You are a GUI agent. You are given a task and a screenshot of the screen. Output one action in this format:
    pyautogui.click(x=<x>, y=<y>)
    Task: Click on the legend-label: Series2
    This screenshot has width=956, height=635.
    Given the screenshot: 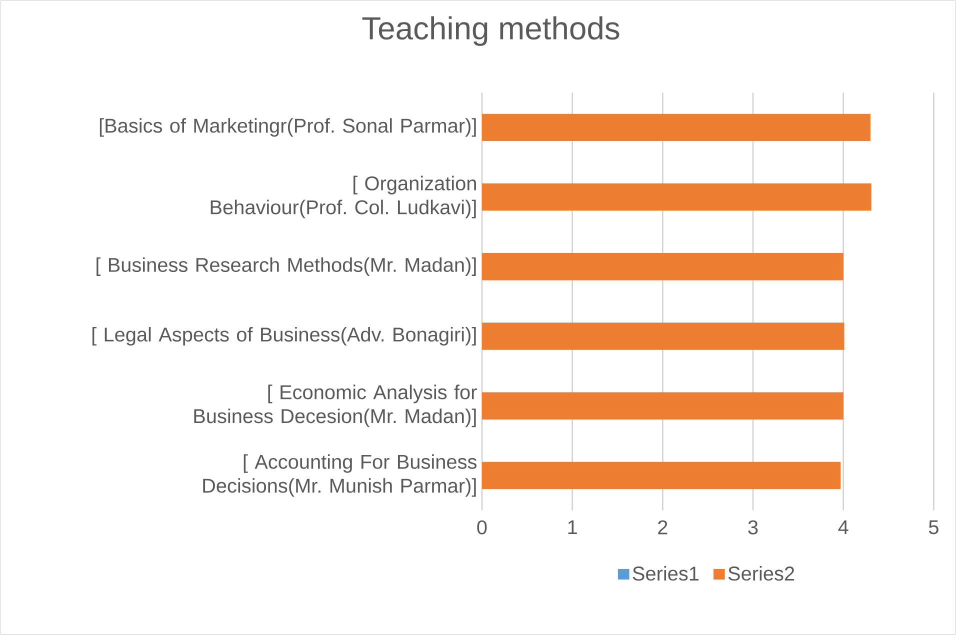 What is the action you would take?
    pyautogui.click(x=761, y=573)
    